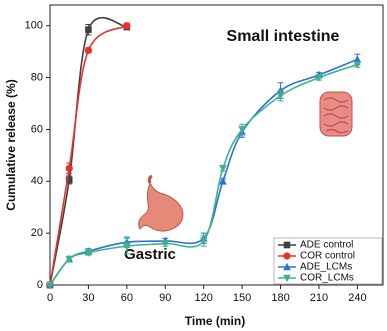 This screenshot has height=331, width=387. I want to click on annotation: Small intestine, so click(283, 36).